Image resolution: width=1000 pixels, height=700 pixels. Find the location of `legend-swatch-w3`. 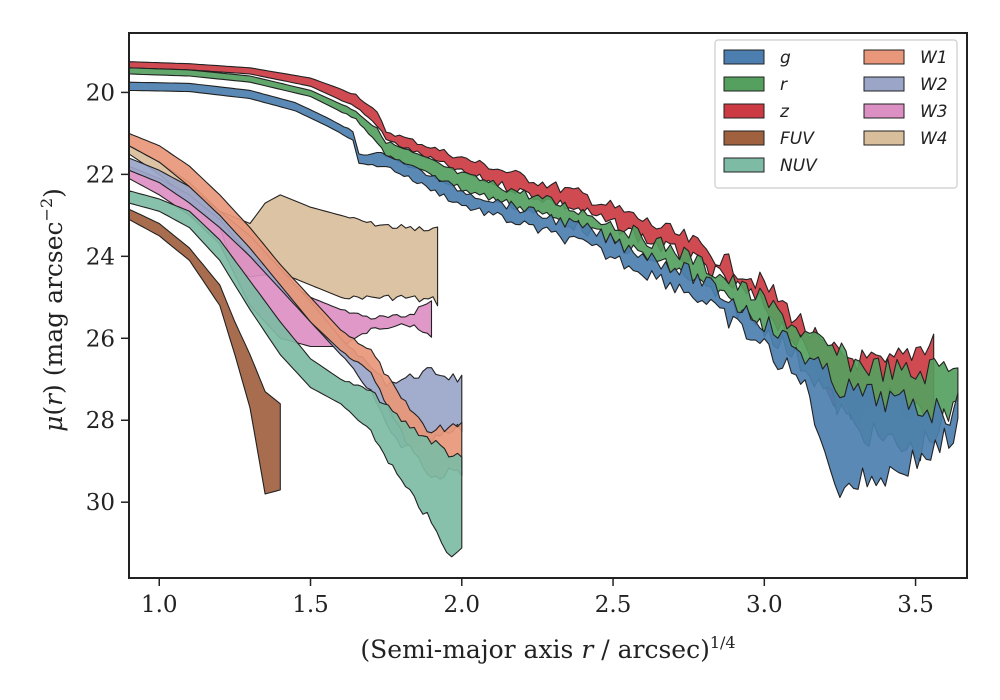

legend-swatch-w3 is located at coordinates (884, 111).